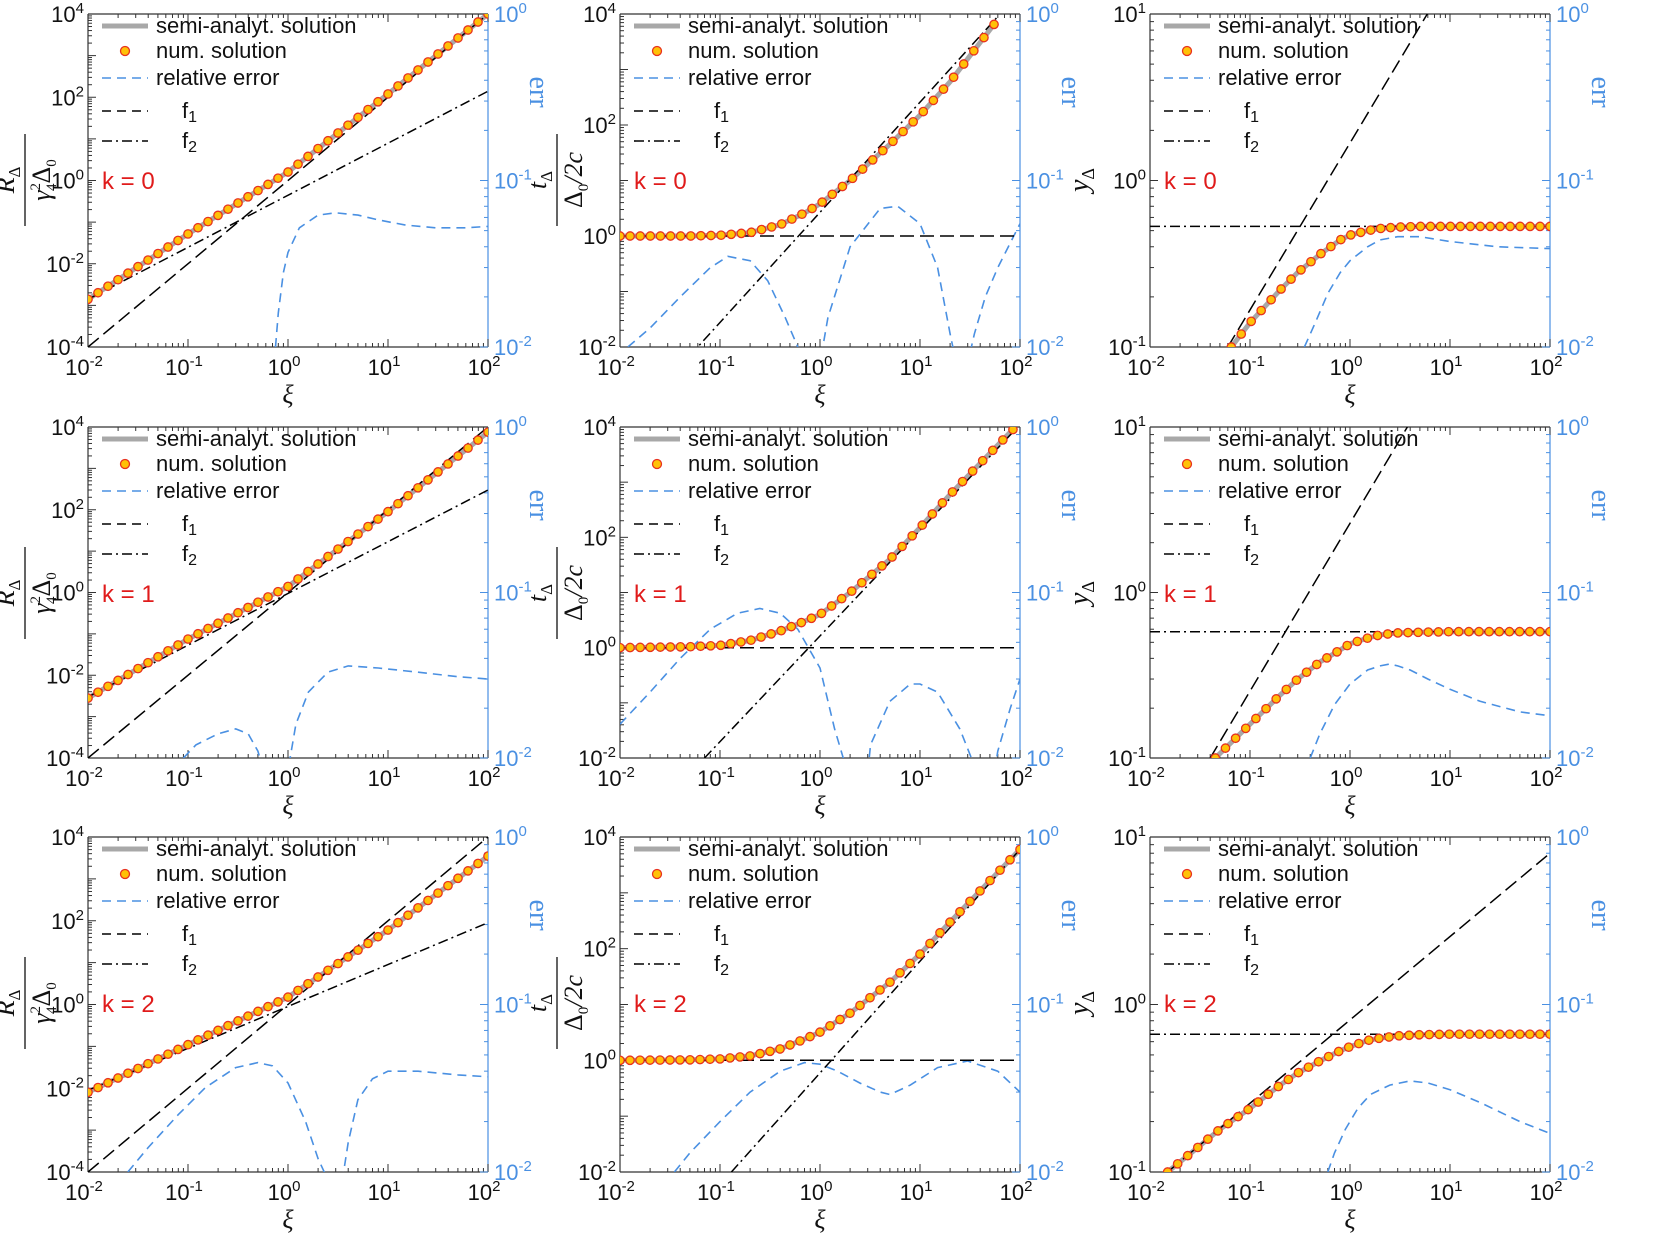  What do you see at coordinates (820, 805) in the screenshot?
I see `x-axis-label: ξ` at bounding box center [820, 805].